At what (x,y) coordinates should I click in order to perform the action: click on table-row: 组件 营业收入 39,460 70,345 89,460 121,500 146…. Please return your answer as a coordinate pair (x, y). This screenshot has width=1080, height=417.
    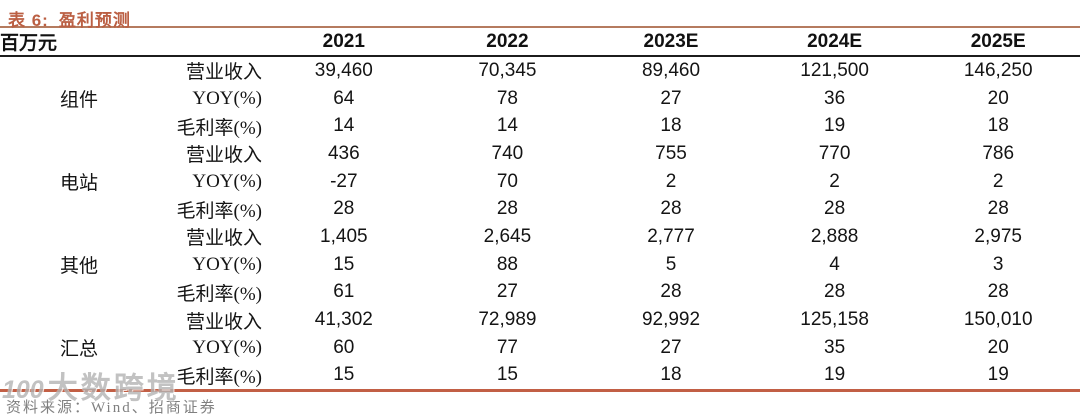
    Looking at the image, I should click on (540, 83).